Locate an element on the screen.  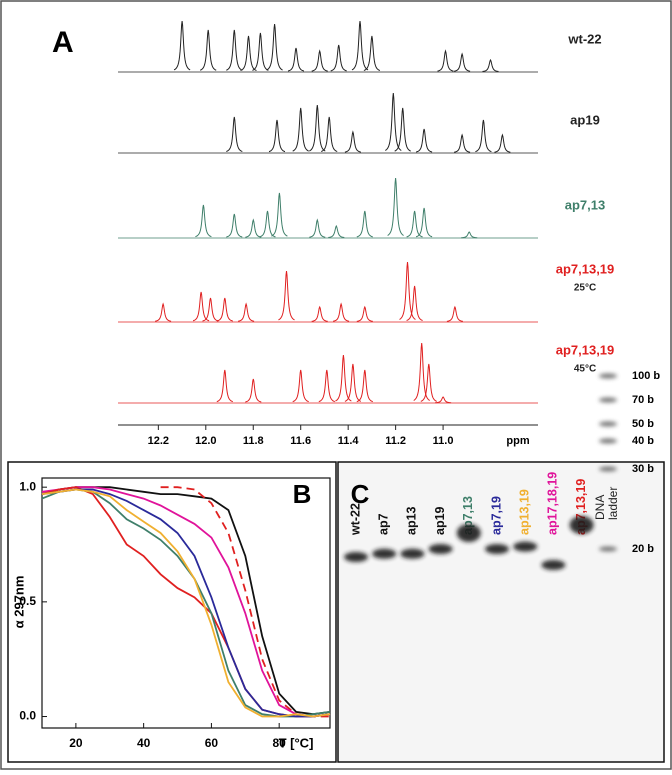
lane-label: ap13 is located at coordinates (412, 520).